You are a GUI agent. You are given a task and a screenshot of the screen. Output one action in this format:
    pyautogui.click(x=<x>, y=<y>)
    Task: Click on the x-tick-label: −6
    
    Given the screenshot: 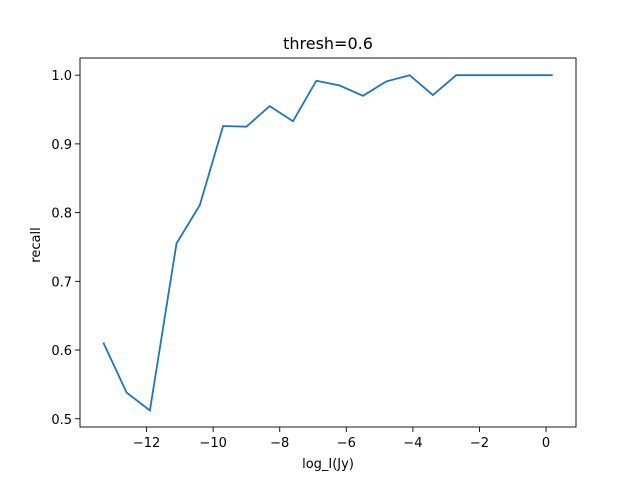 What is the action you would take?
    pyautogui.click(x=346, y=443)
    